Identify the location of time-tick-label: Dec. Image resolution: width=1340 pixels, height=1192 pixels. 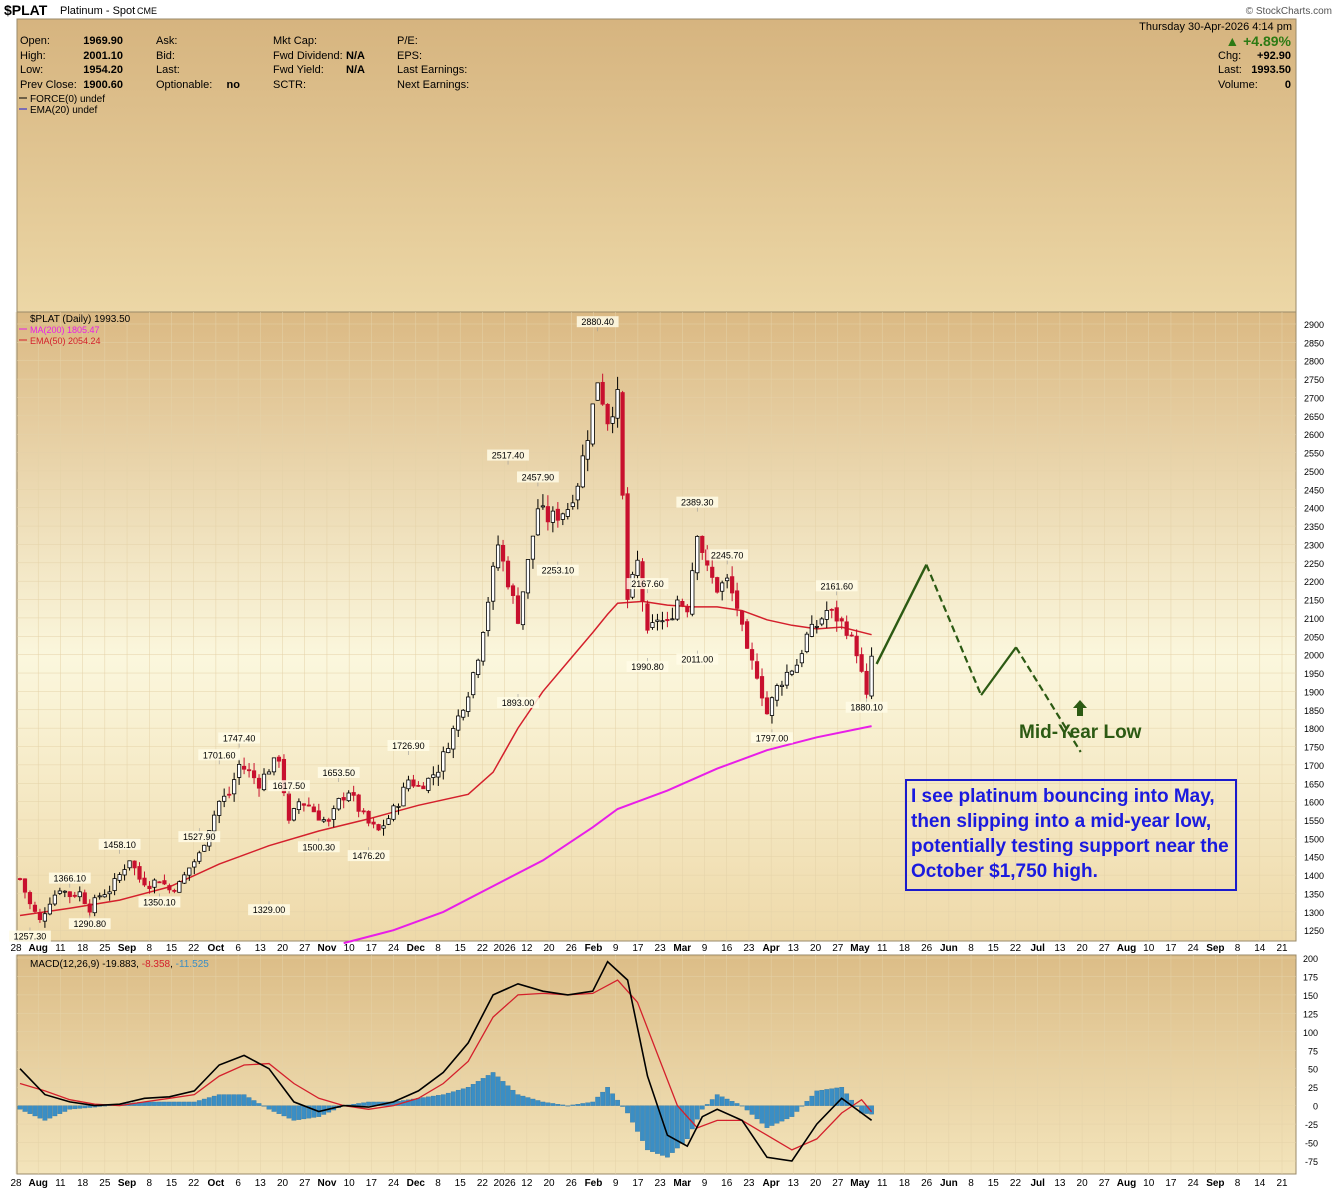
(416, 948).